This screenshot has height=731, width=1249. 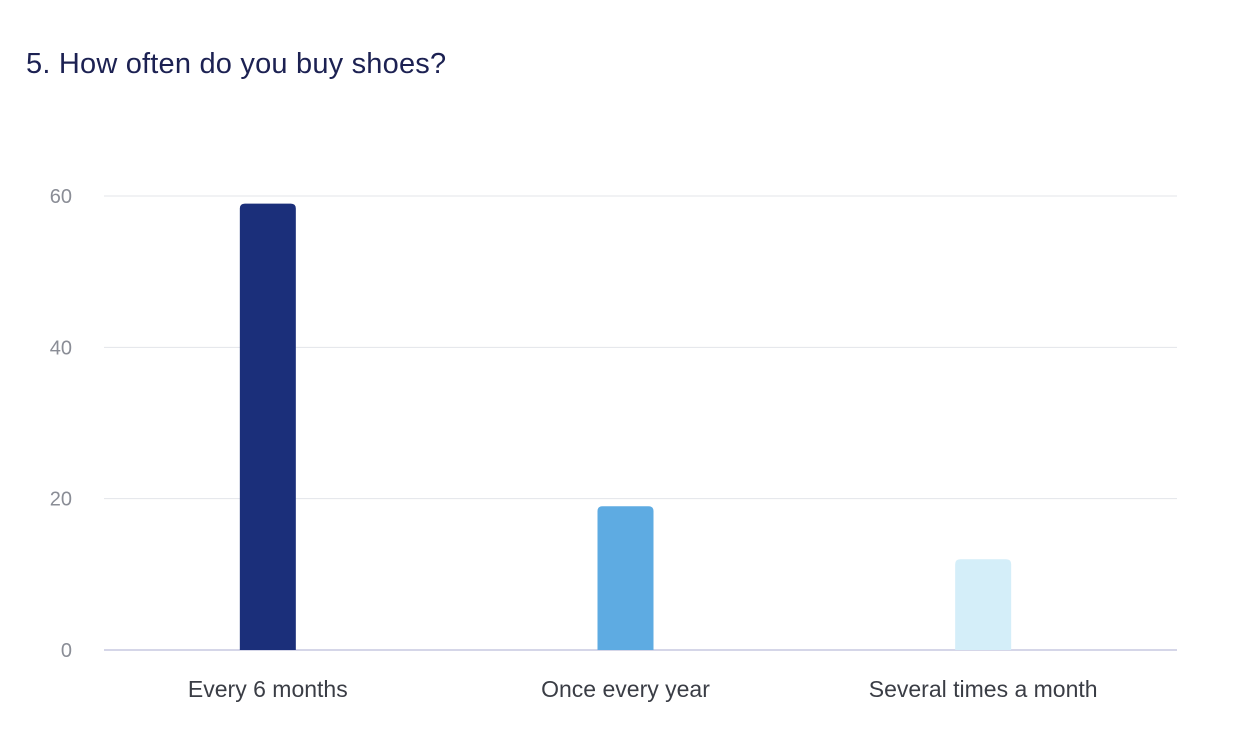 What do you see at coordinates (236, 64) in the screenshot?
I see `chart-title: 5. How often do you buy shoes?` at bounding box center [236, 64].